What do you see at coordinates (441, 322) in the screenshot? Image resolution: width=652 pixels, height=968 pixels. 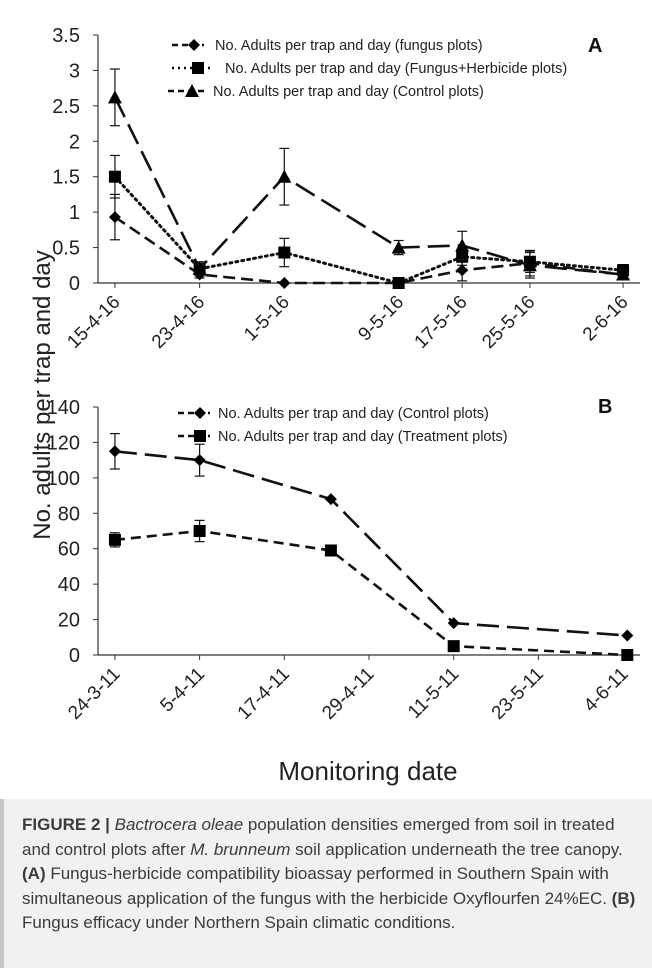 I see `x-tick-label: 17-5-16` at bounding box center [441, 322].